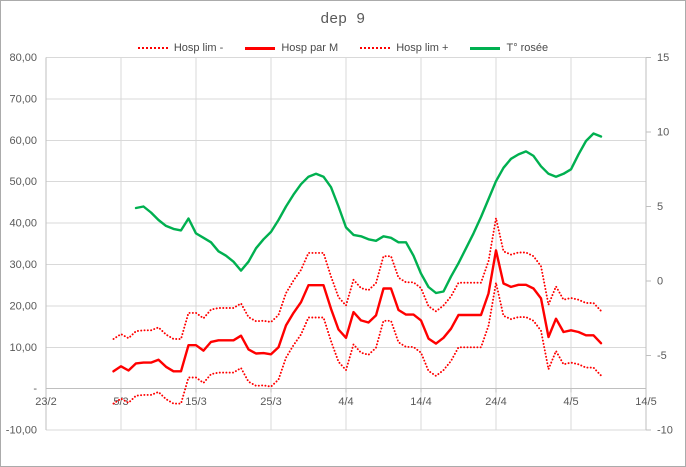 This screenshot has width=686, height=467. I want to click on legend-label: Hosp lim +, so click(422, 48).